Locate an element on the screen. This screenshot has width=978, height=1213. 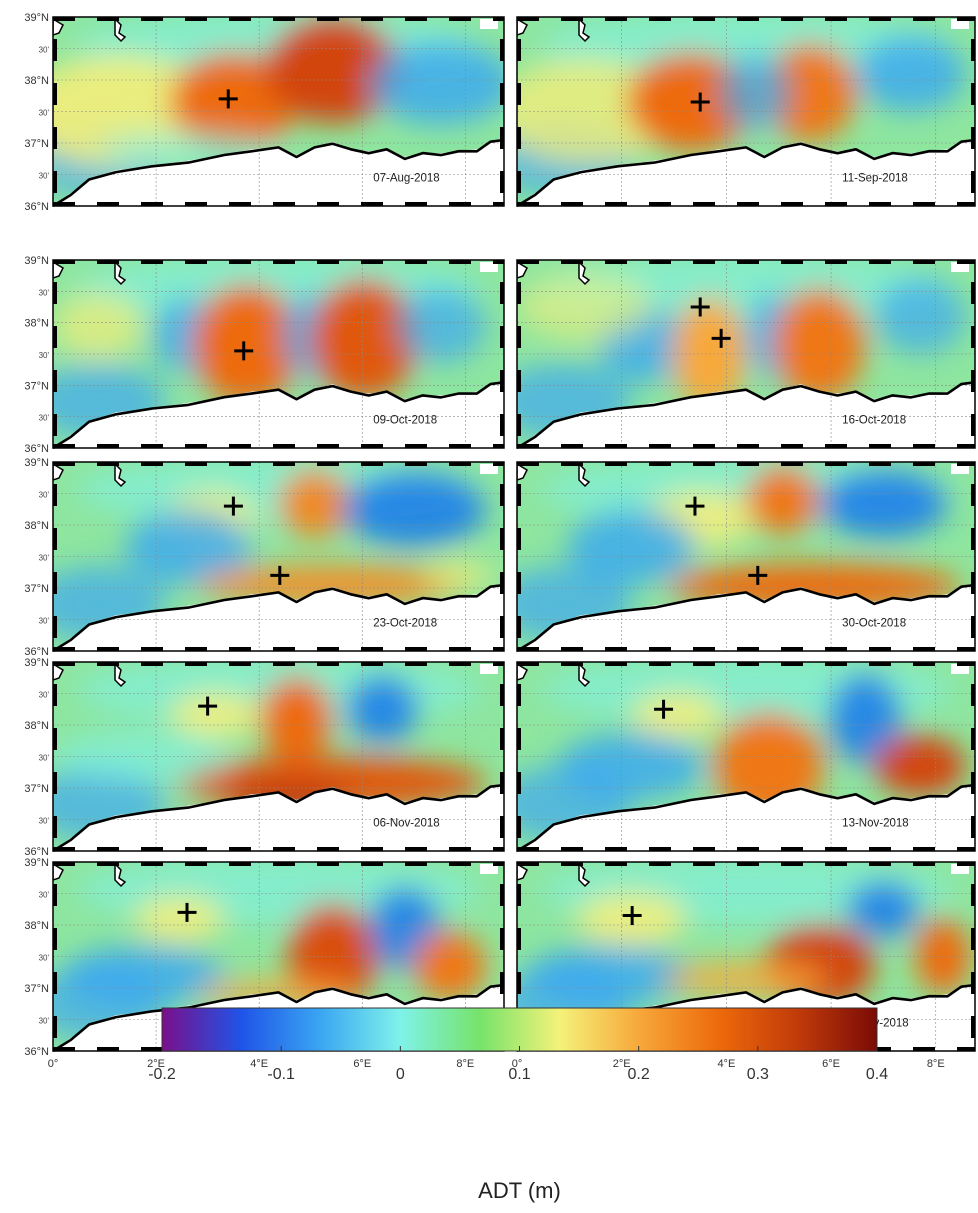
map-panel: 11-Sep-2018 is located at coordinates (746, 112).